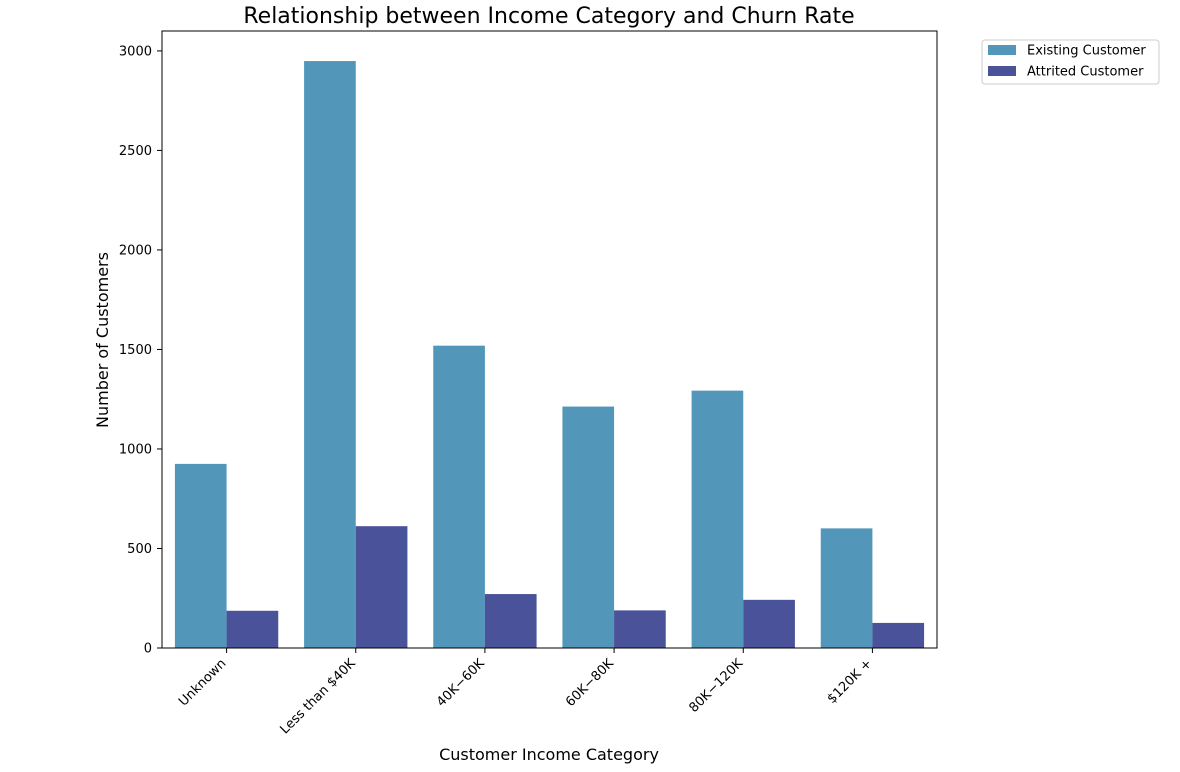 The height and width of the screenshot is (772, 1180). I want to click on y-tick-label-2: 1000, so click(135, 449).